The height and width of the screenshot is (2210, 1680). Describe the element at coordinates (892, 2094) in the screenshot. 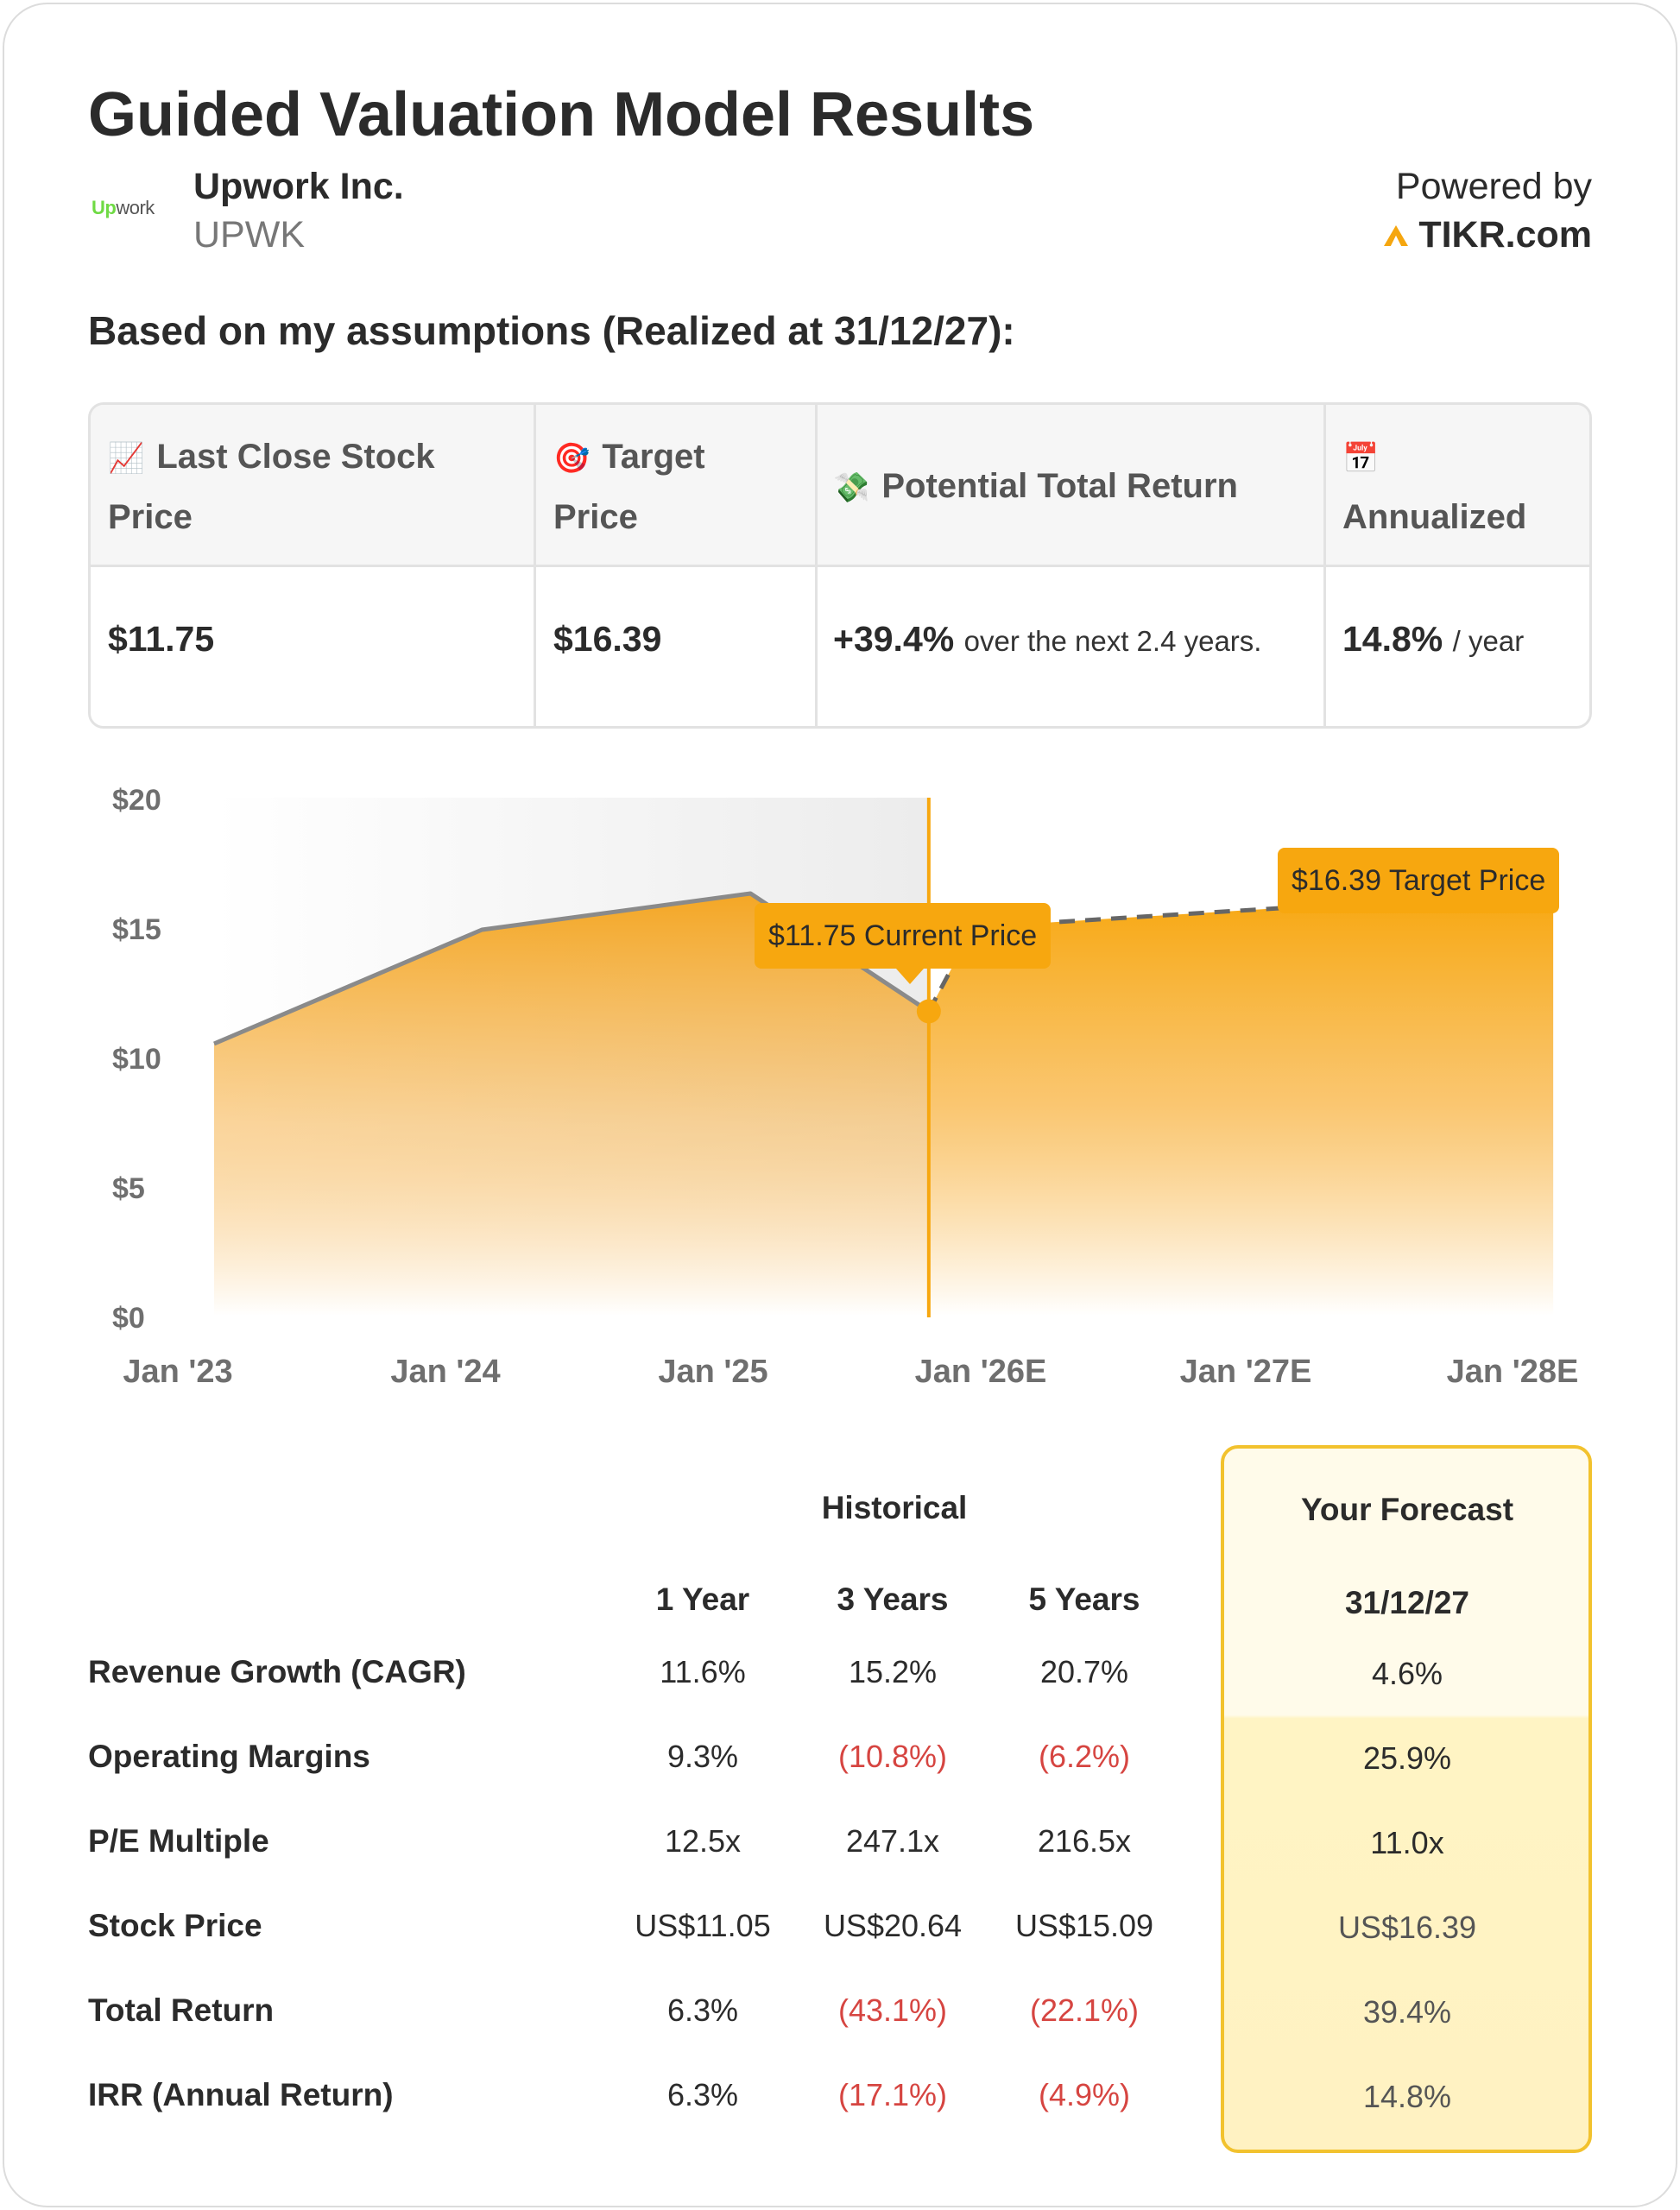

I see `metric-cell: (17.1%)` at that location.